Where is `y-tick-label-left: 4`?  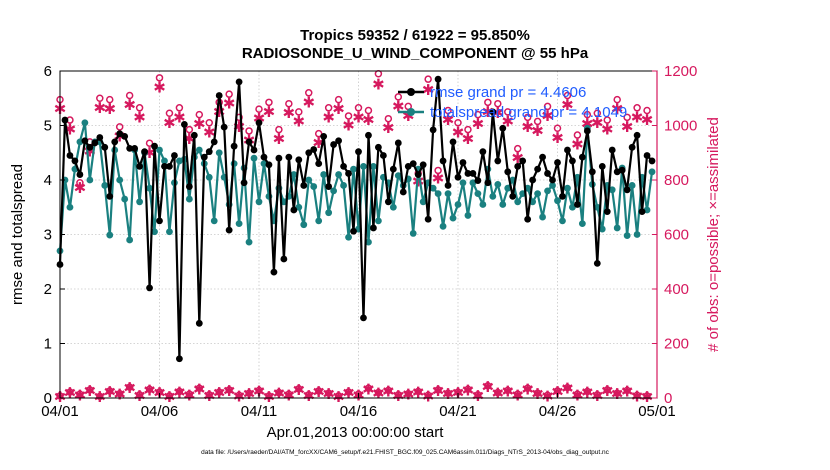
y-tick-label-left: 4 is located at coordinates (48, 180).